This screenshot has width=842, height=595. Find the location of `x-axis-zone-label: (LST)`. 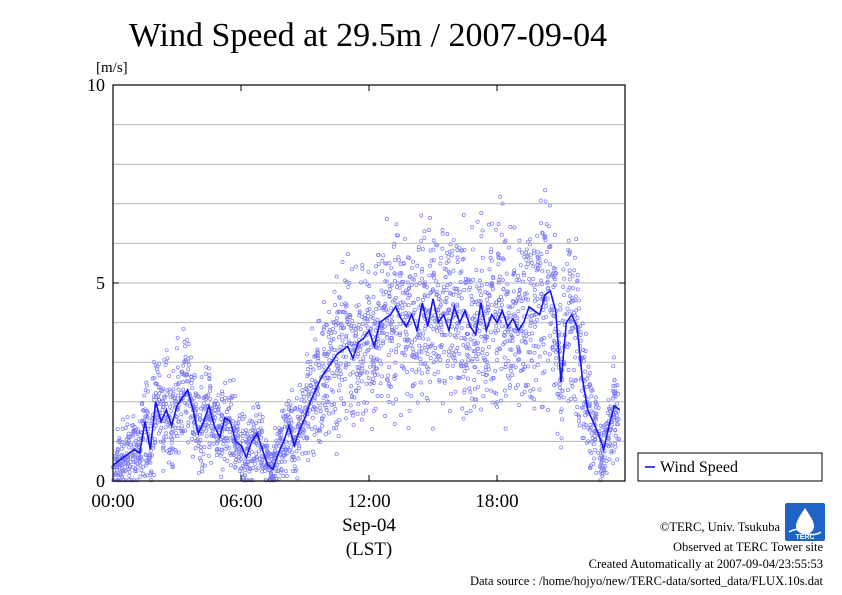

x-axis-zone-label: (LST) is located at coordinates (369, 549).